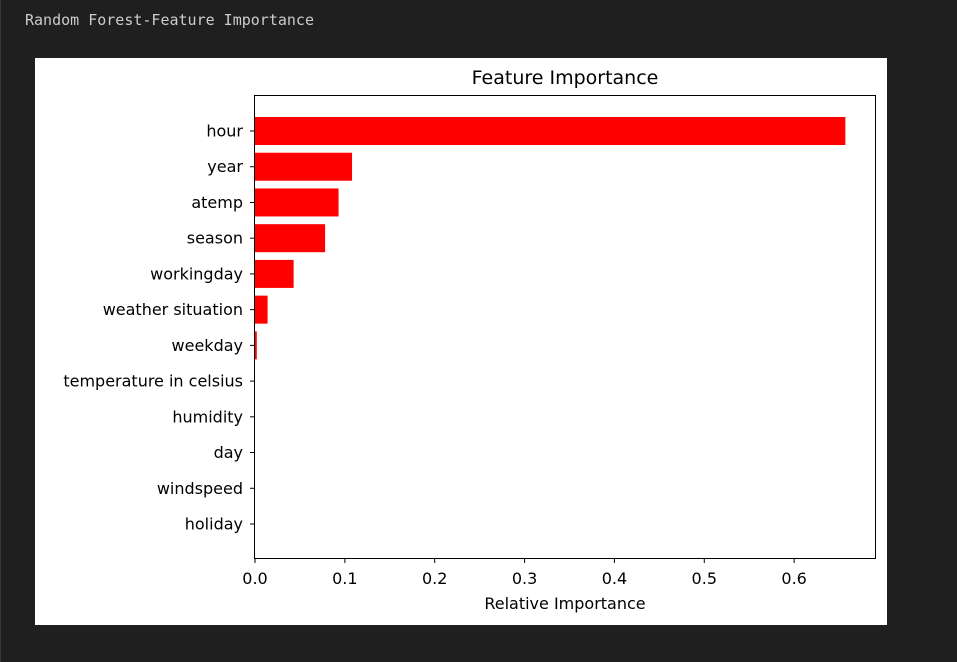 Image resolution: width=957 pixels, height=662 pixels. What do you see at coordinates (214, 524) in the screenshot?
I see `y-tick-label: holiday` at bounding box center [214, 524].